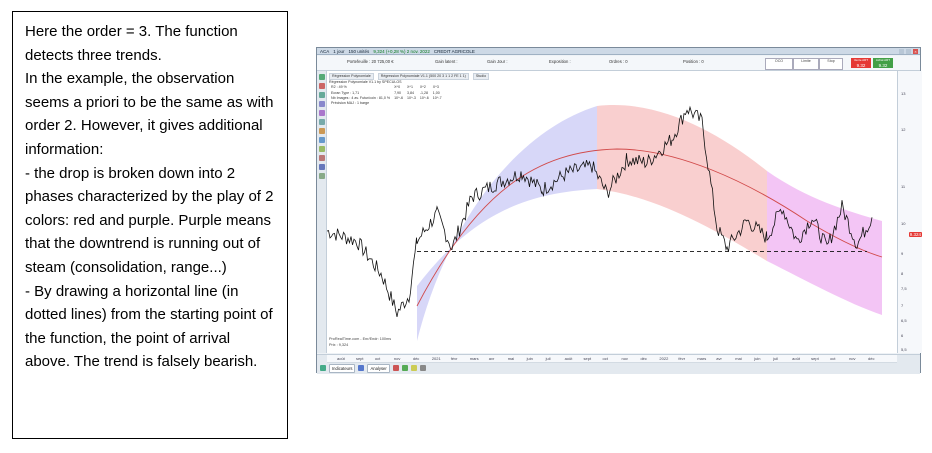 The image size is (932, 453). I want to click on symbol-selector: ACA, so click(325, 51).